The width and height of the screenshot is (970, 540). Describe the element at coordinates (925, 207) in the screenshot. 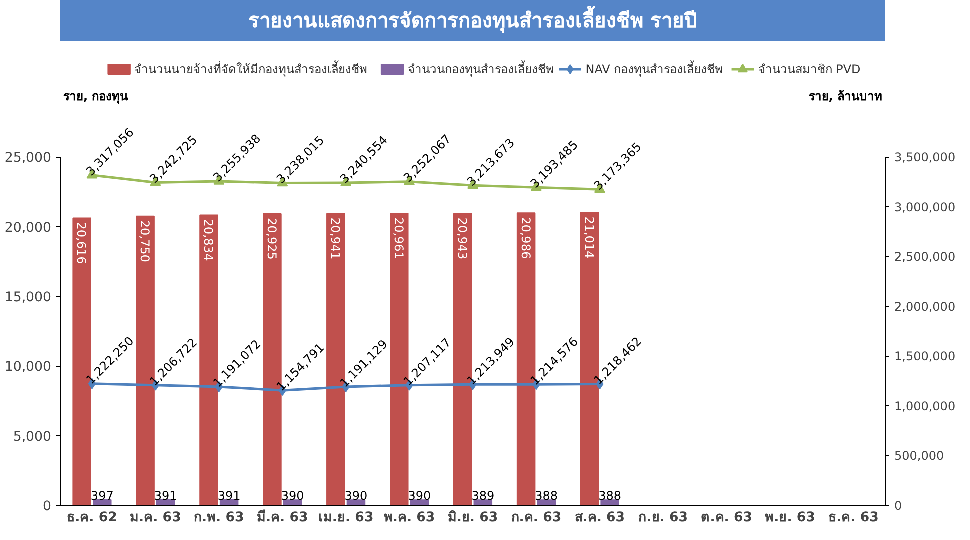

I see `y2-tick-label: 3,000,000` at that location.